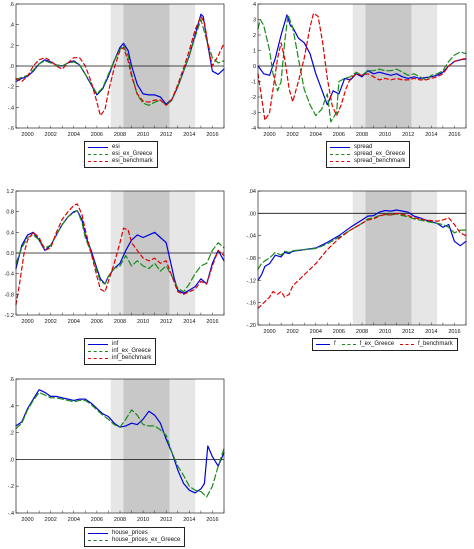 The width and height of the screenshot is (474, 549). I want to click on y-tick-label: -.08, so click(251, 259).